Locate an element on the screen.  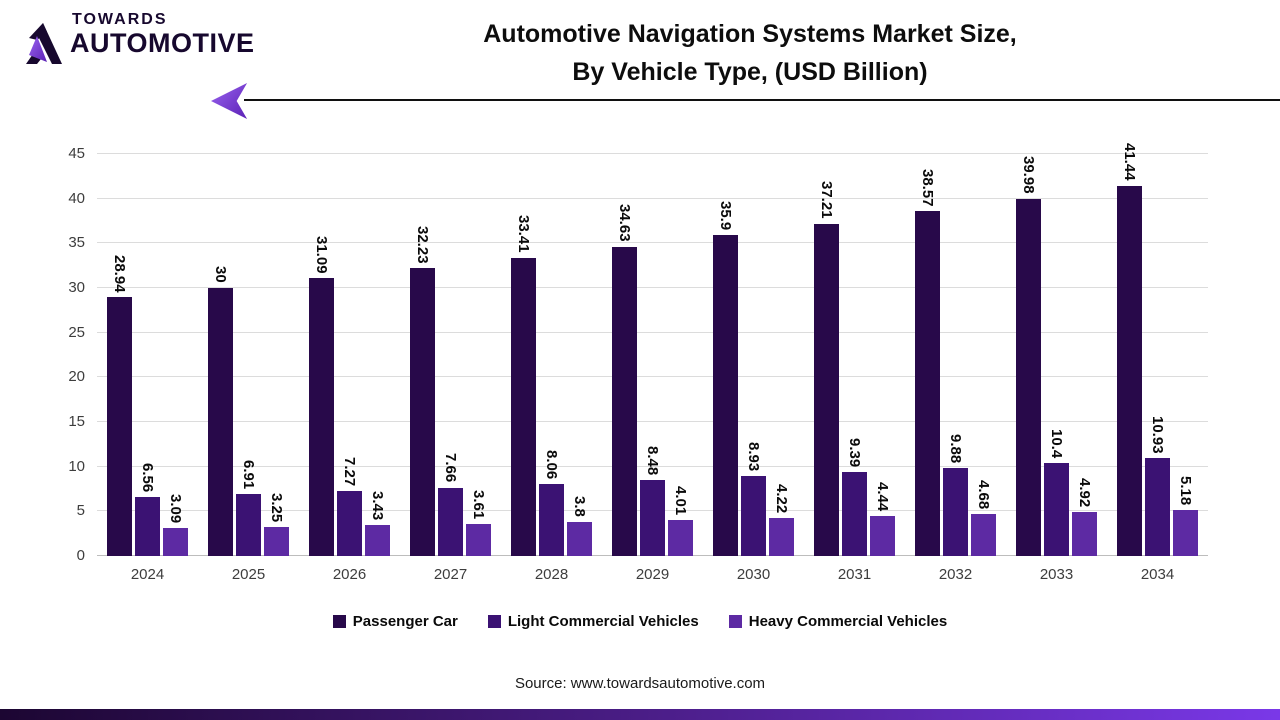
bar-value-label-heavy-commercial-vehicles-2027: 3.61 is located at coordinates (478, 504).